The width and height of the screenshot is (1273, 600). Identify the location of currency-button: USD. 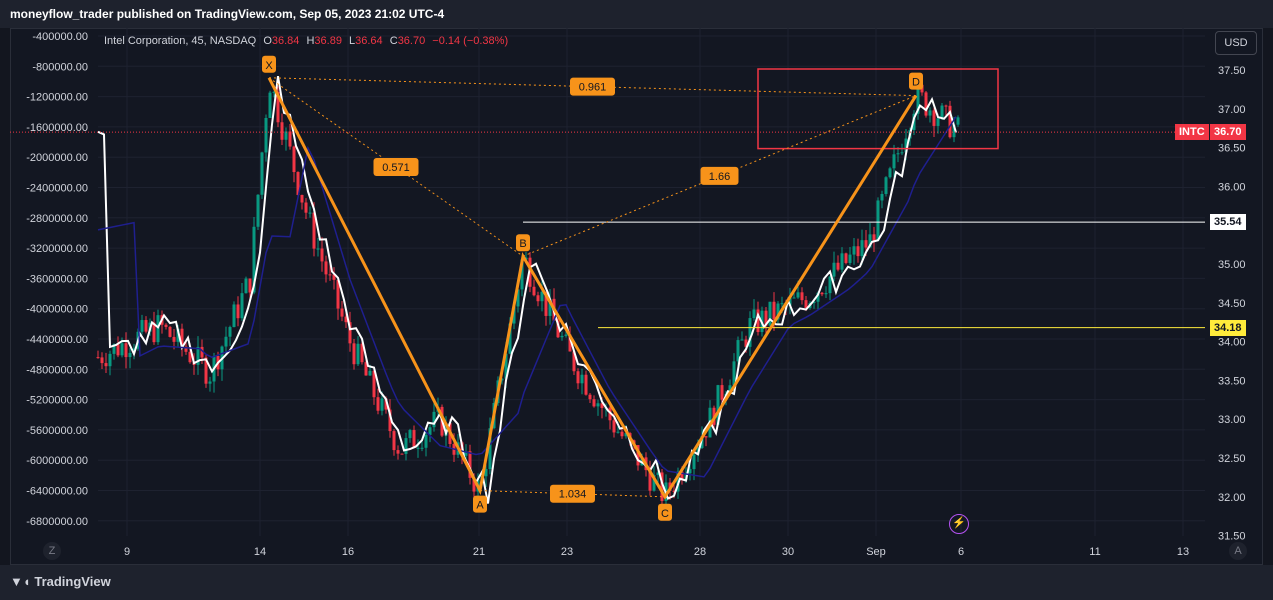
(1236, 43).